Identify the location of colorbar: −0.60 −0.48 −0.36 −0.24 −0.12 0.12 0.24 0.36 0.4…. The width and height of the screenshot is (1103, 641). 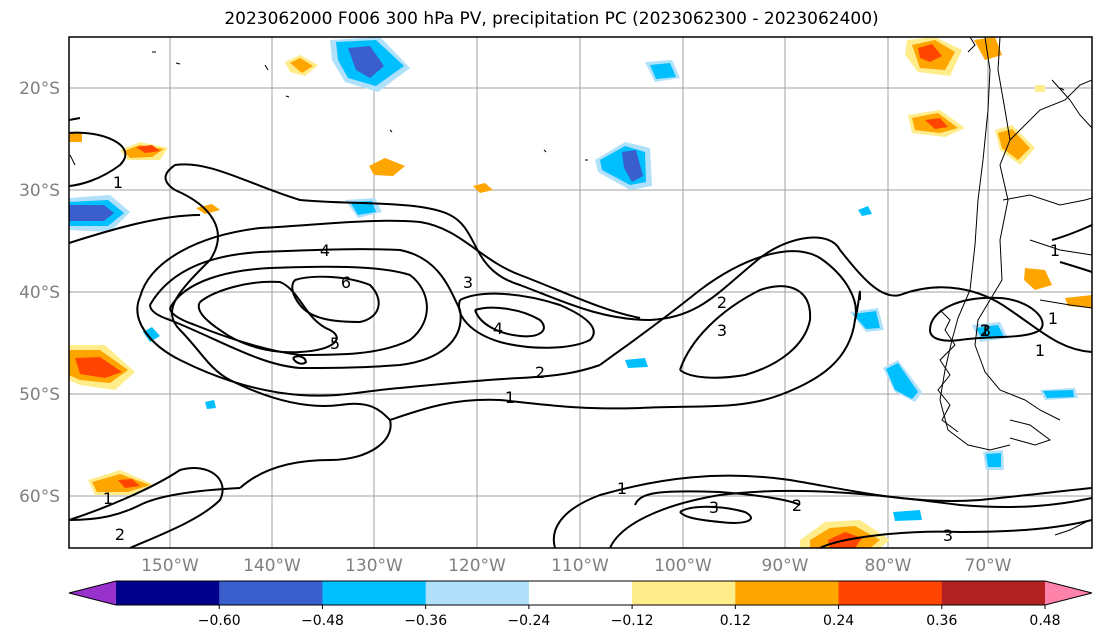
(580, 604).